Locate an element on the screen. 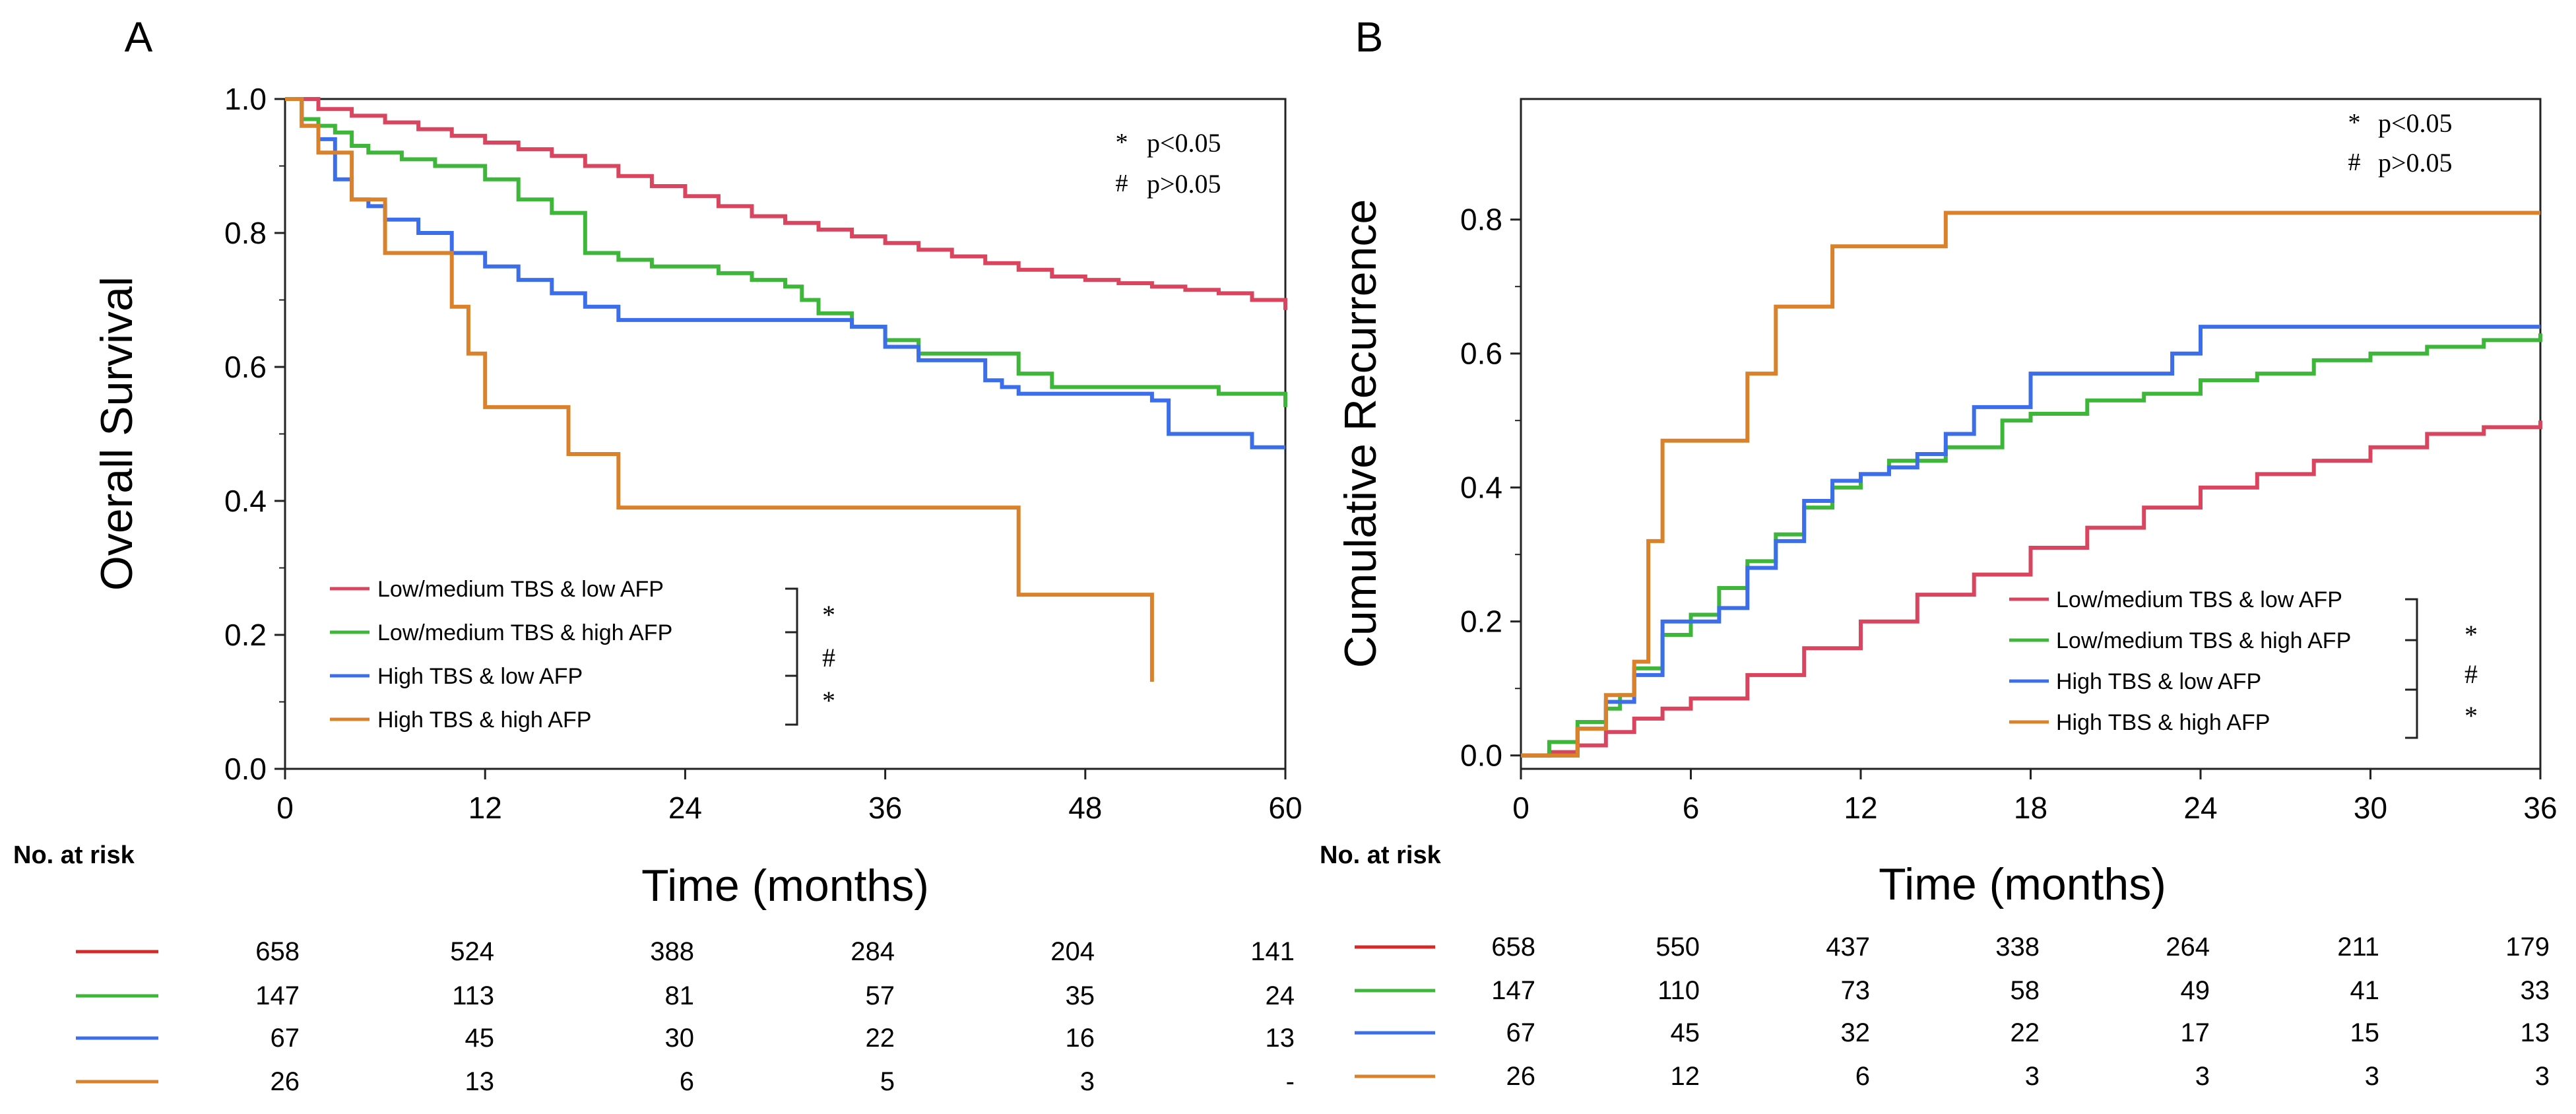 The height and width of the screenshot is (1114, 2576). legend-label-a-2: High TBS & low AFP is located at coordinates (480, 676).